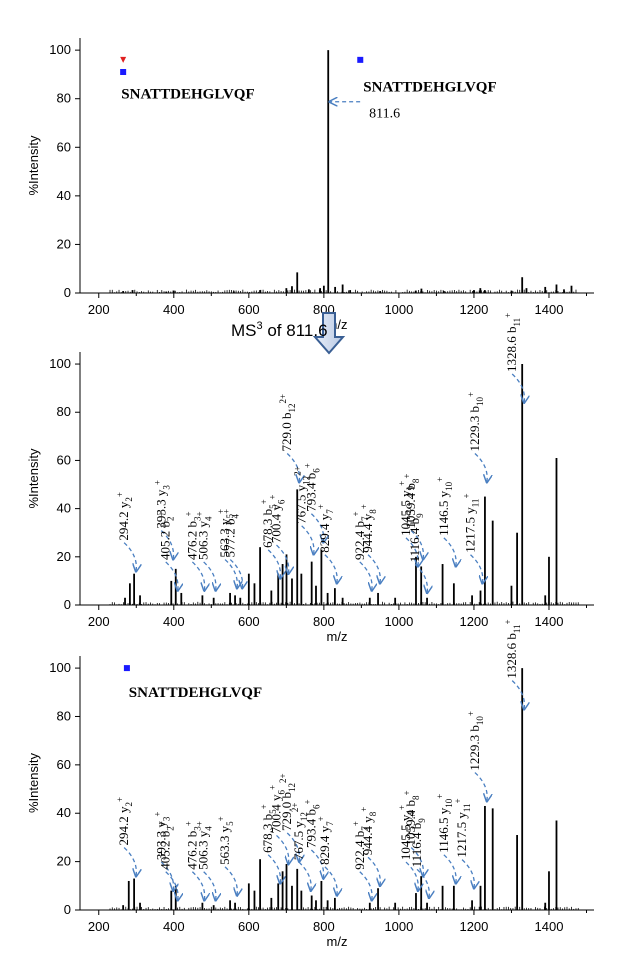 Image resolution: width=626 pixels, height=972 pixels. Describe the element at coordinates (174, 621) in the screenshot. I see `x-tick-label: 400` at that location.